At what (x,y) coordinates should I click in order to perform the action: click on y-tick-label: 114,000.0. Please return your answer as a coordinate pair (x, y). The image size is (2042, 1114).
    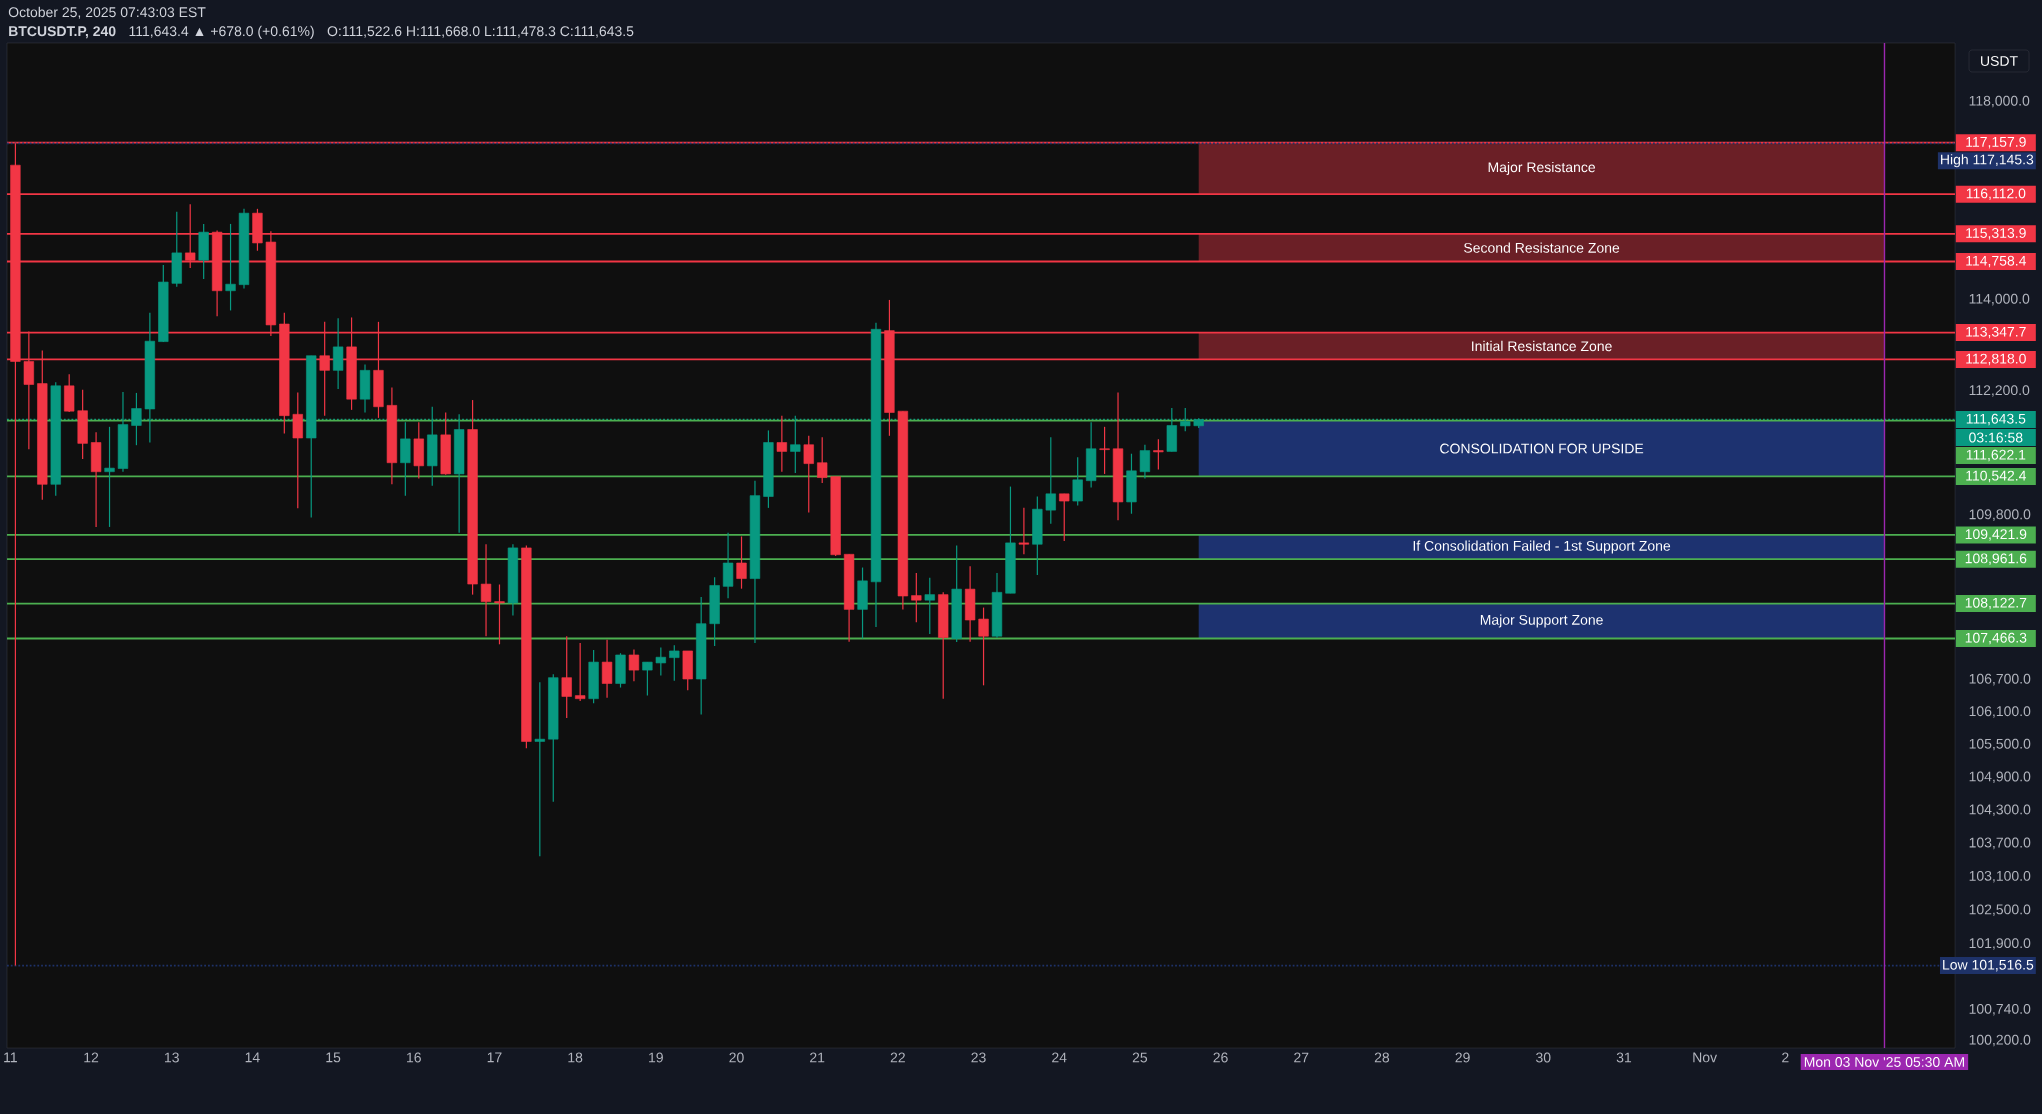
    Looking at the image, I should click on (1999, 299).